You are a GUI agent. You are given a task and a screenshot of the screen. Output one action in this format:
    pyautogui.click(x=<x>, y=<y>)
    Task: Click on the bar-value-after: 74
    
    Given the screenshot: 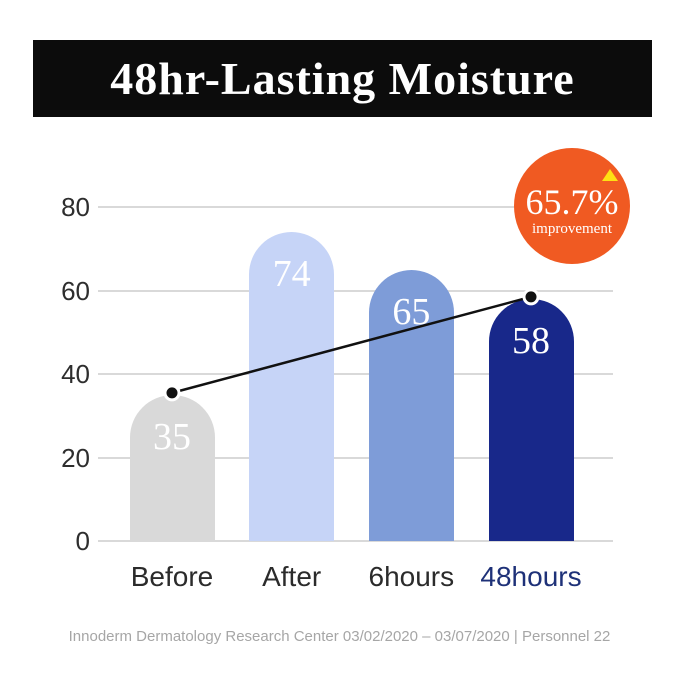 What is the action you would take?
    pyautogui.click(x=291, y=274)
    